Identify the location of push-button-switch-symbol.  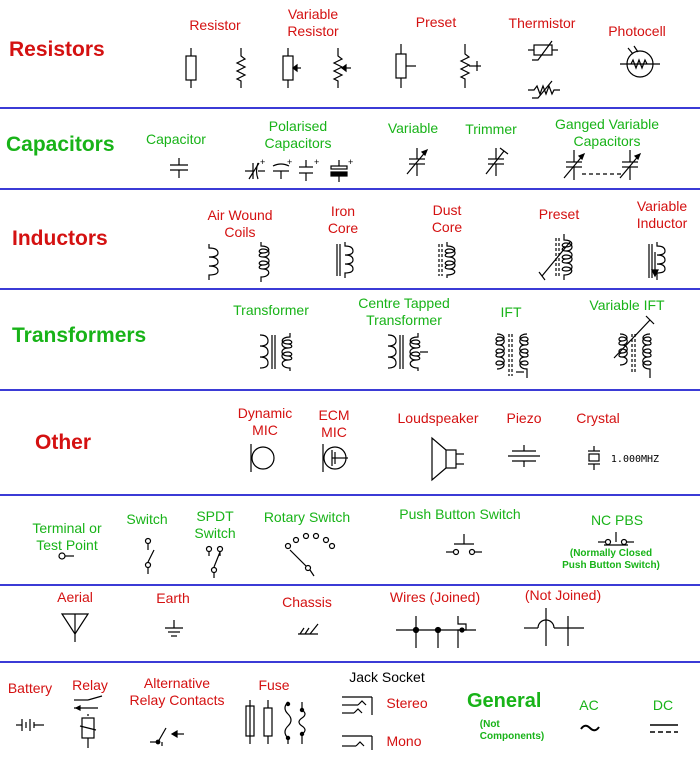
(464, 545).